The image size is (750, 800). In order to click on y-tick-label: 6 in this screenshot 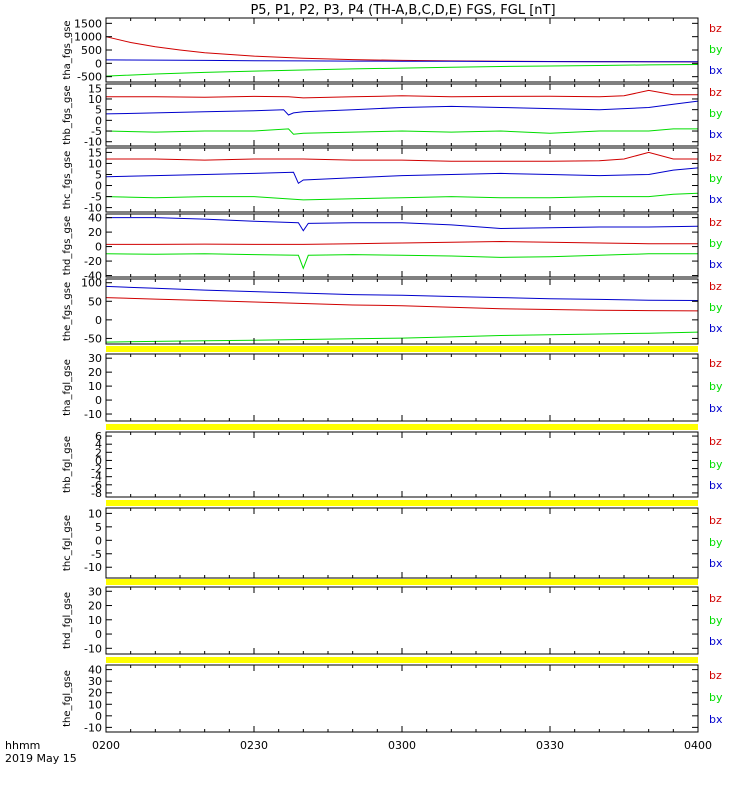, I will do `click(98, 436)`.